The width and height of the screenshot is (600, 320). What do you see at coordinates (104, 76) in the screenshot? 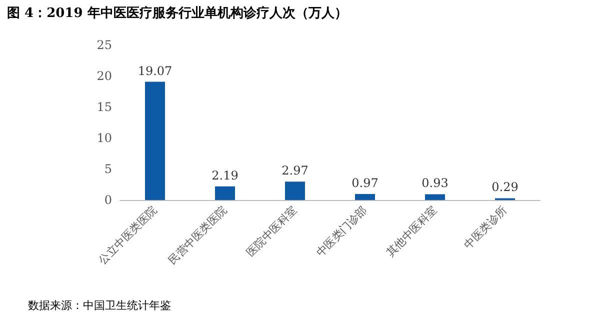
I see `y-tick-label: 20` at bounding box center [104, 76].